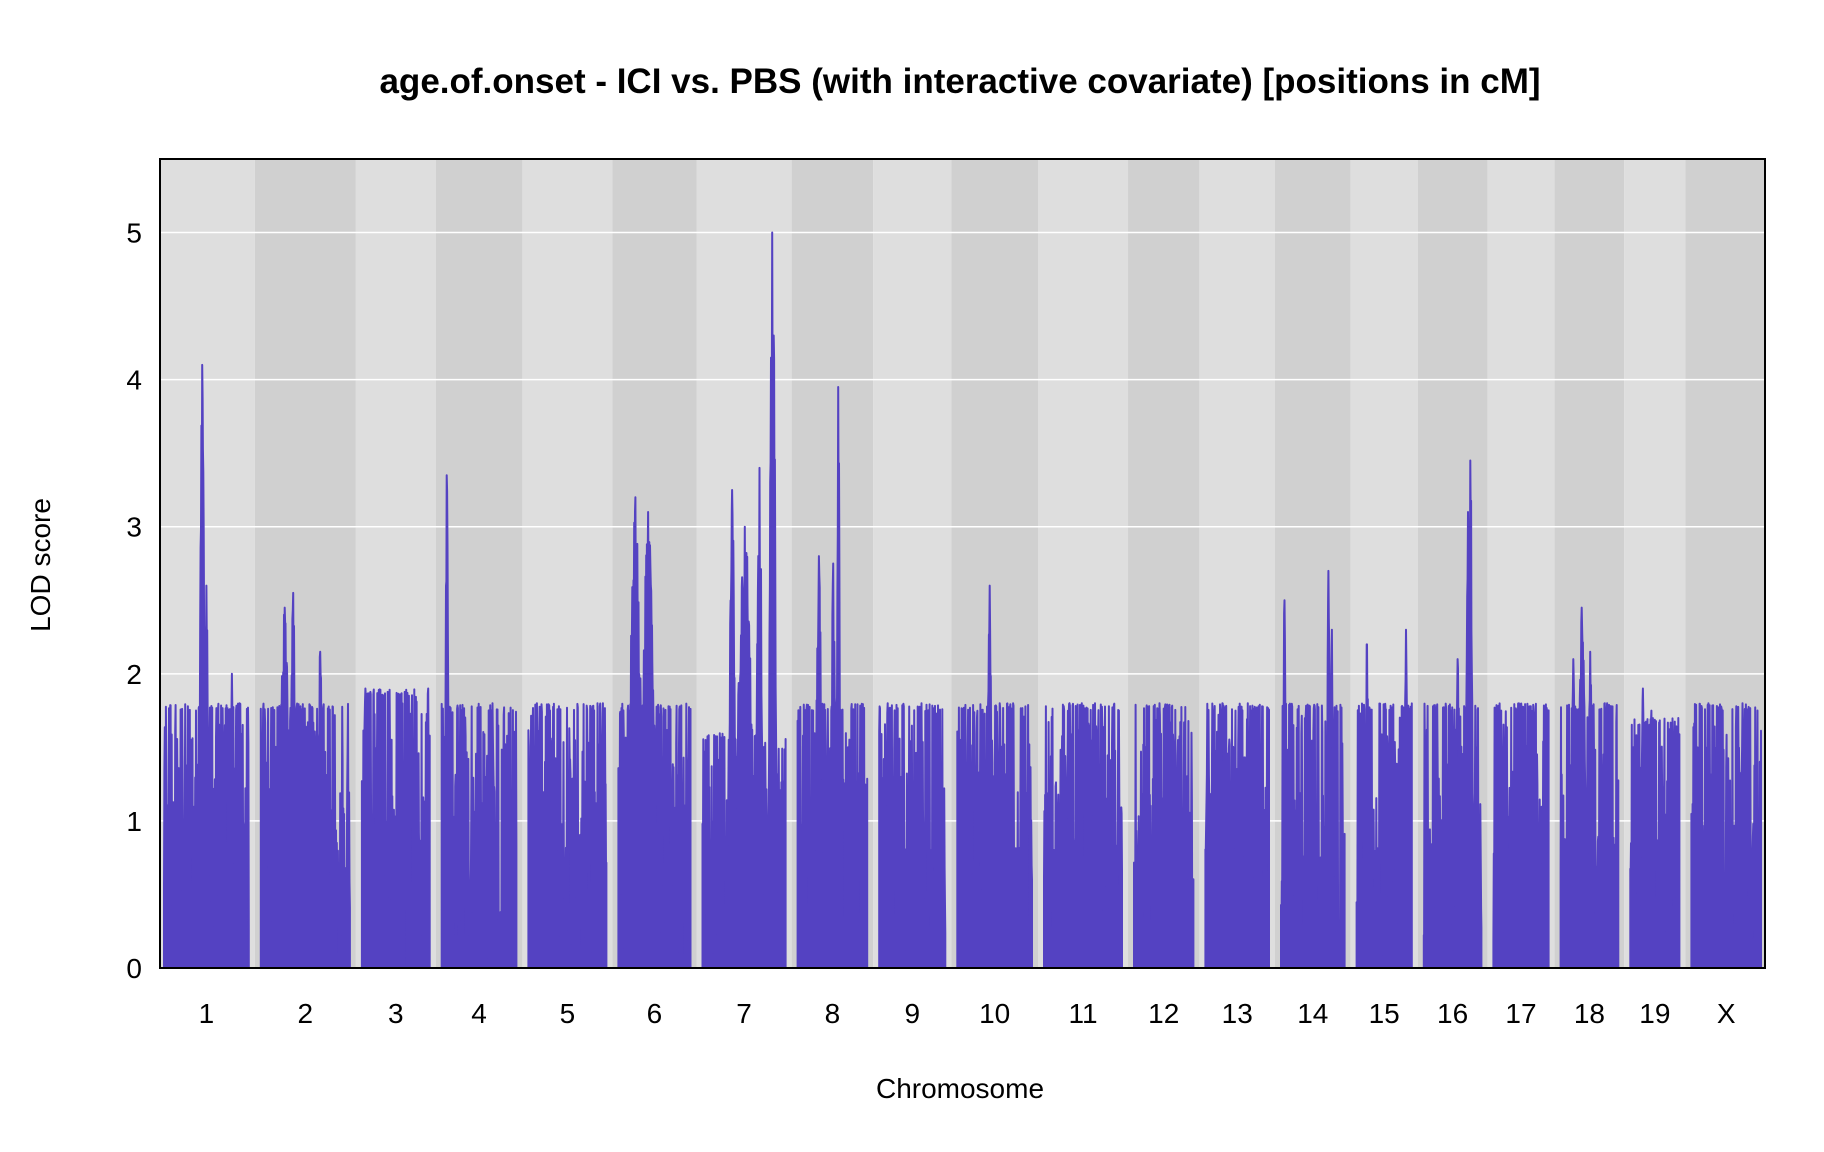 This screenshot has height=1152, width=1824. What do you see at coordinates (1384, 1013) in the screenshot?
I see `x-tick-label-chr15: 15` at bounding box center [1384, 1013].